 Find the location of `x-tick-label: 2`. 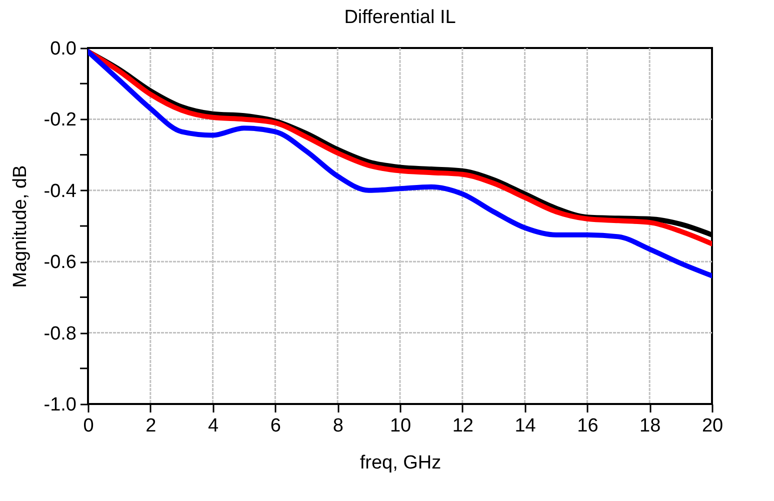

x-tick-label: 2 is located at coordinates (151, 426).